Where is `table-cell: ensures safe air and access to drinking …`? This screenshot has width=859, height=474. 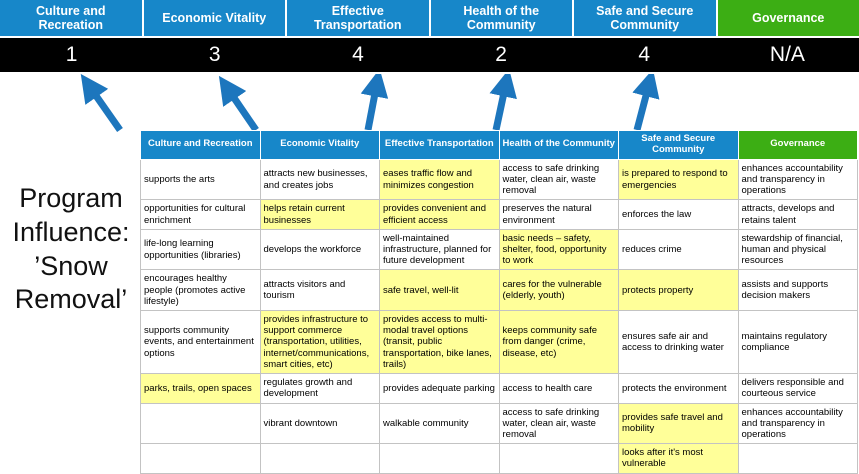 table-cell: ensures safe air and access to drinking … is located at coordinates (679, 342).